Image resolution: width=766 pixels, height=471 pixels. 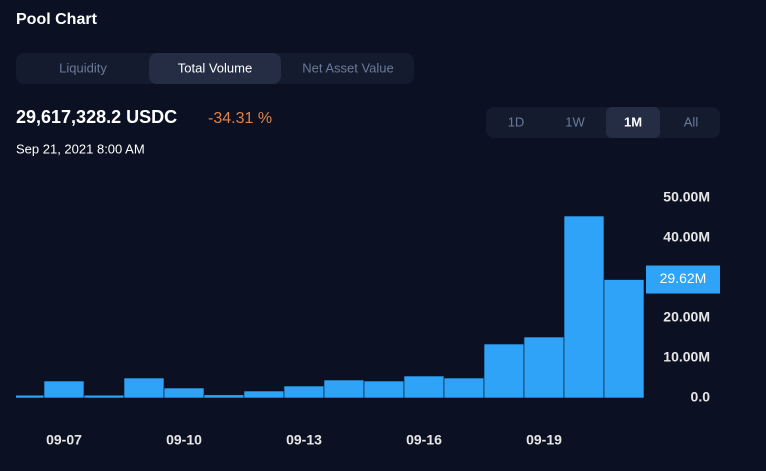 What do you see at coordinates (240, 118) in the screenshot?
I see `change: -34.31 %` at bounding box center [240, 118].